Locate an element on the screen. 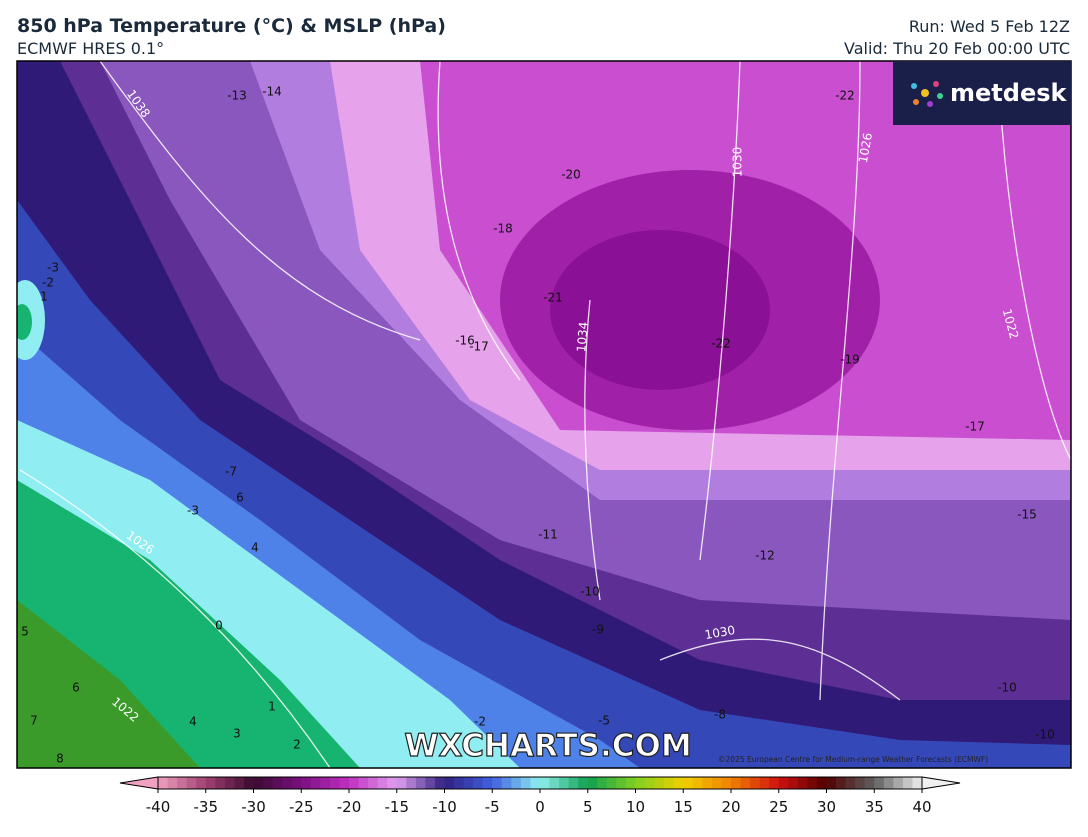  run: Run: Wed 5 Feb 12Z is located at coordinates (989, 26).